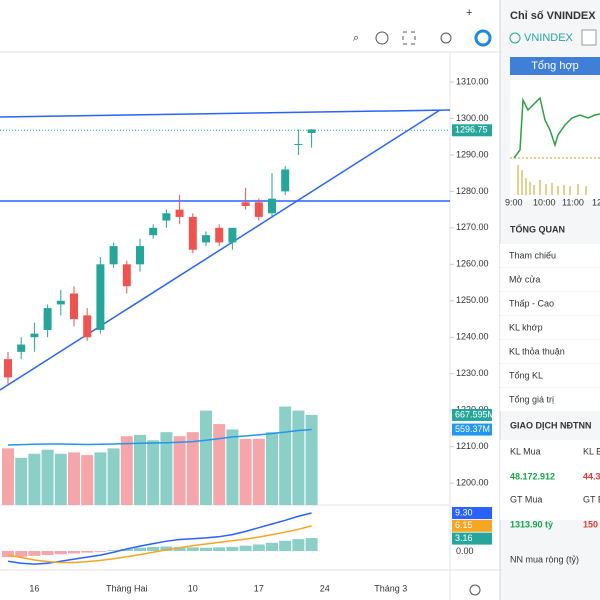 This screenshot has height=600, width=600. Describe the element at coordinates (526, 375) in the screenshot. I see `row-label: Tổng KL` at that location.